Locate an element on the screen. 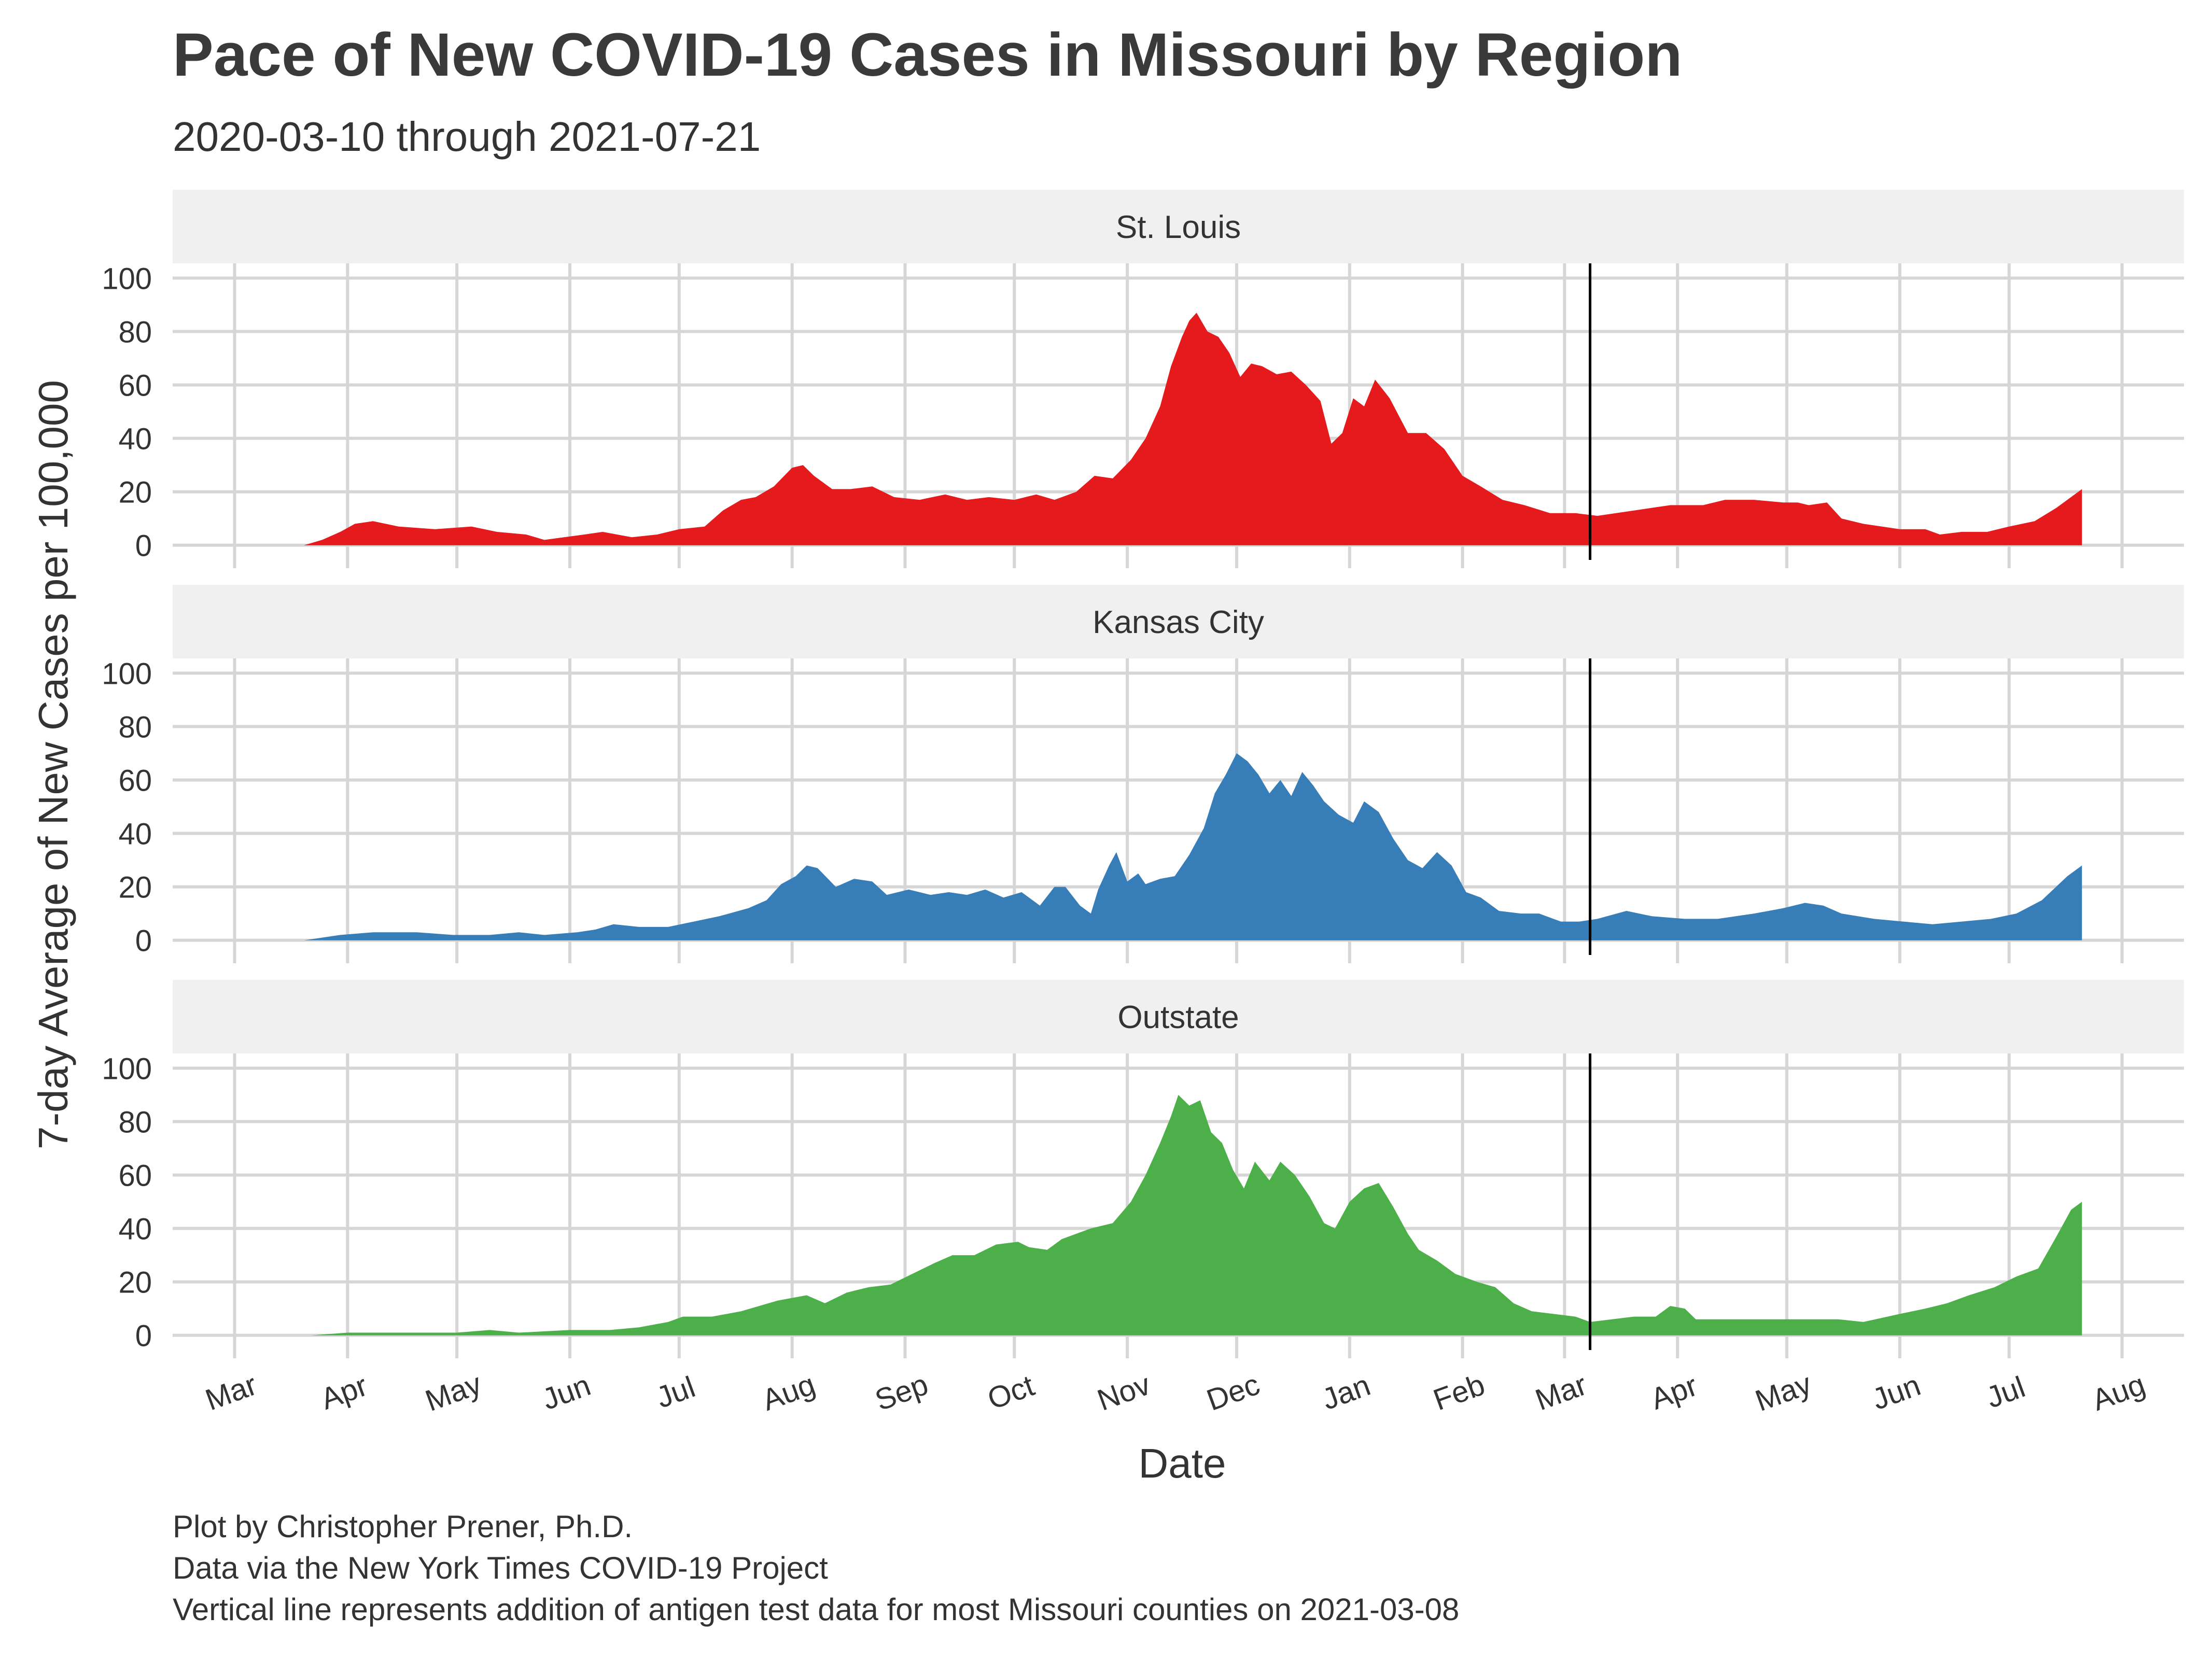 The height and width of the screenshot is (1659, 2212). strip-label: St. Louis is located at coordinates (1178, 227).